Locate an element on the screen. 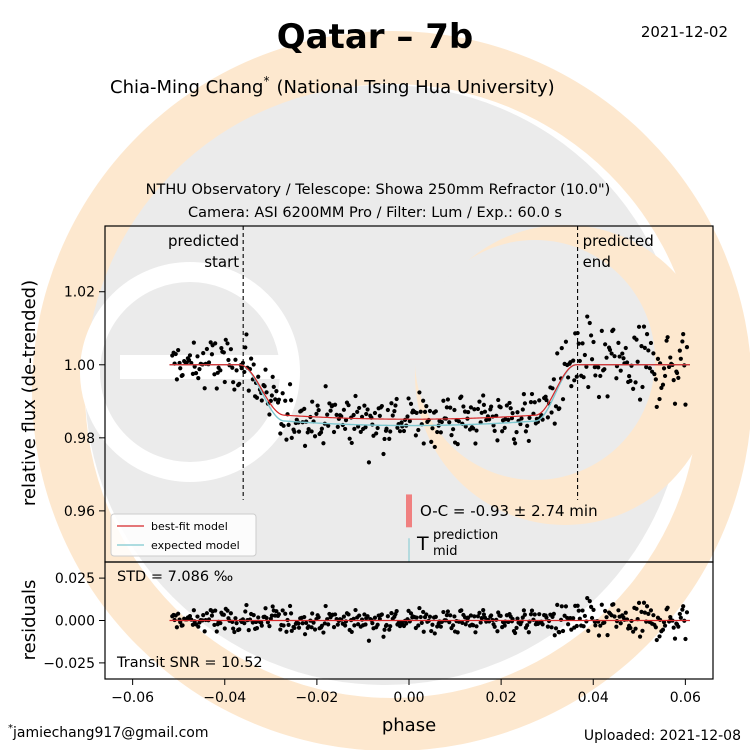 This screenshot has width=750, height=750. predicted-start-label-1: predicted is located at coordinates (203, 241).